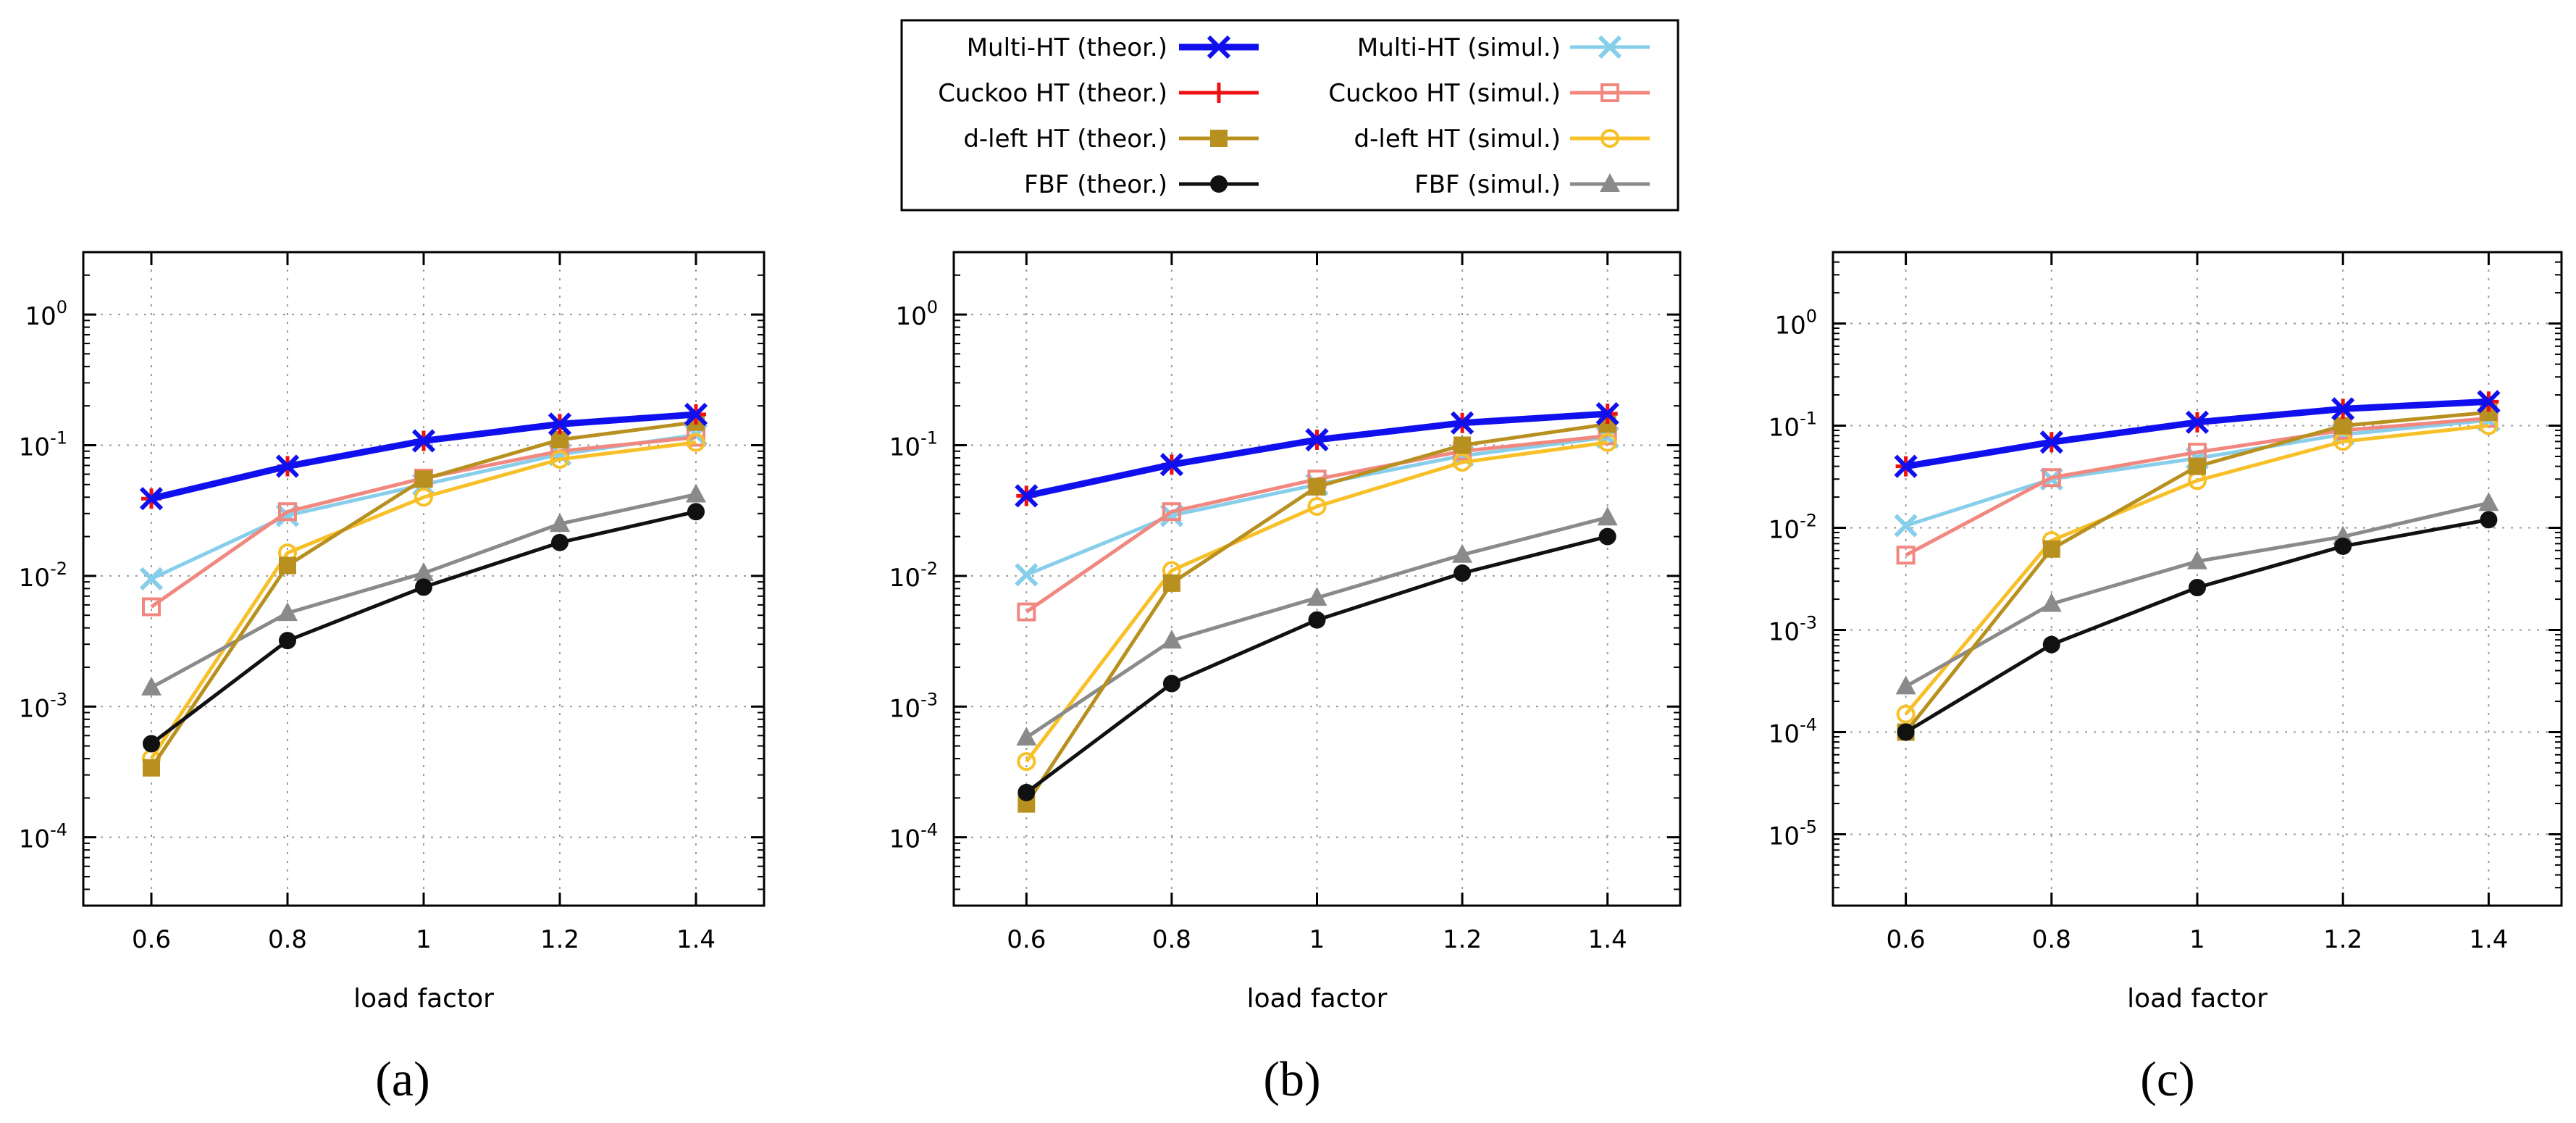 This screenshot has height=1123, width=2576. Describe the element at coordinates (1067, 47) in the screenshot. I see `legend-label-multi_theor: Multi-HT (theor.)` at that location.